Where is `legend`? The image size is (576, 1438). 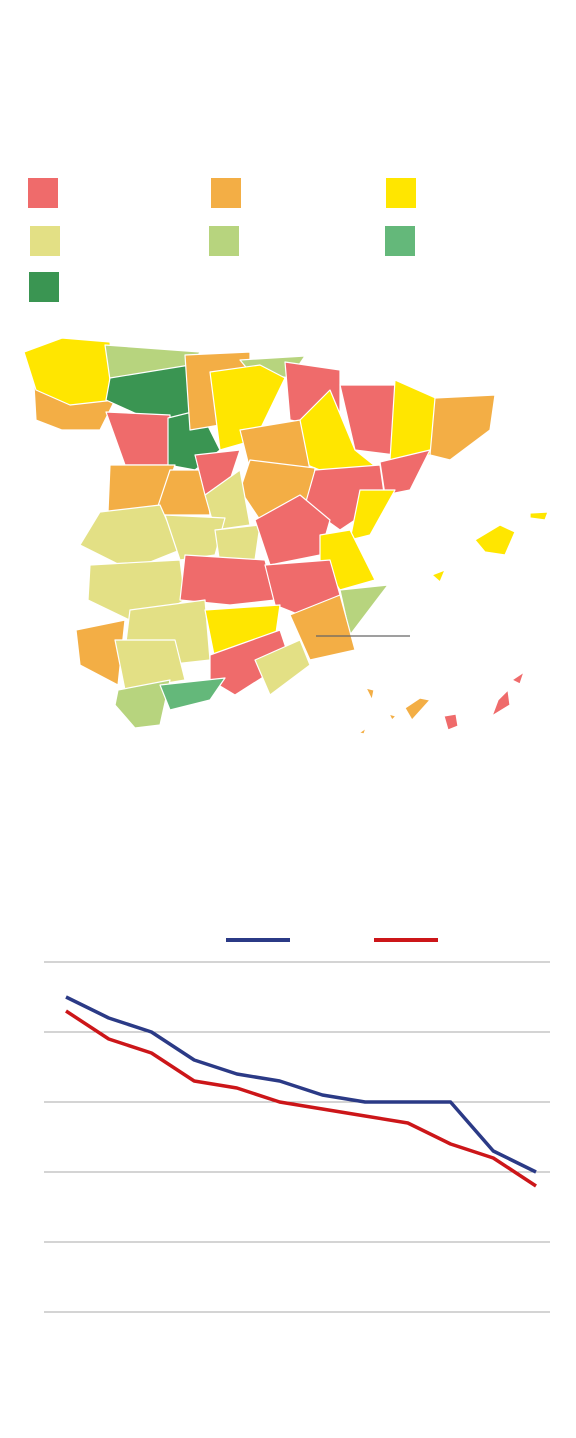
legend is located at coordinates (222, 240).